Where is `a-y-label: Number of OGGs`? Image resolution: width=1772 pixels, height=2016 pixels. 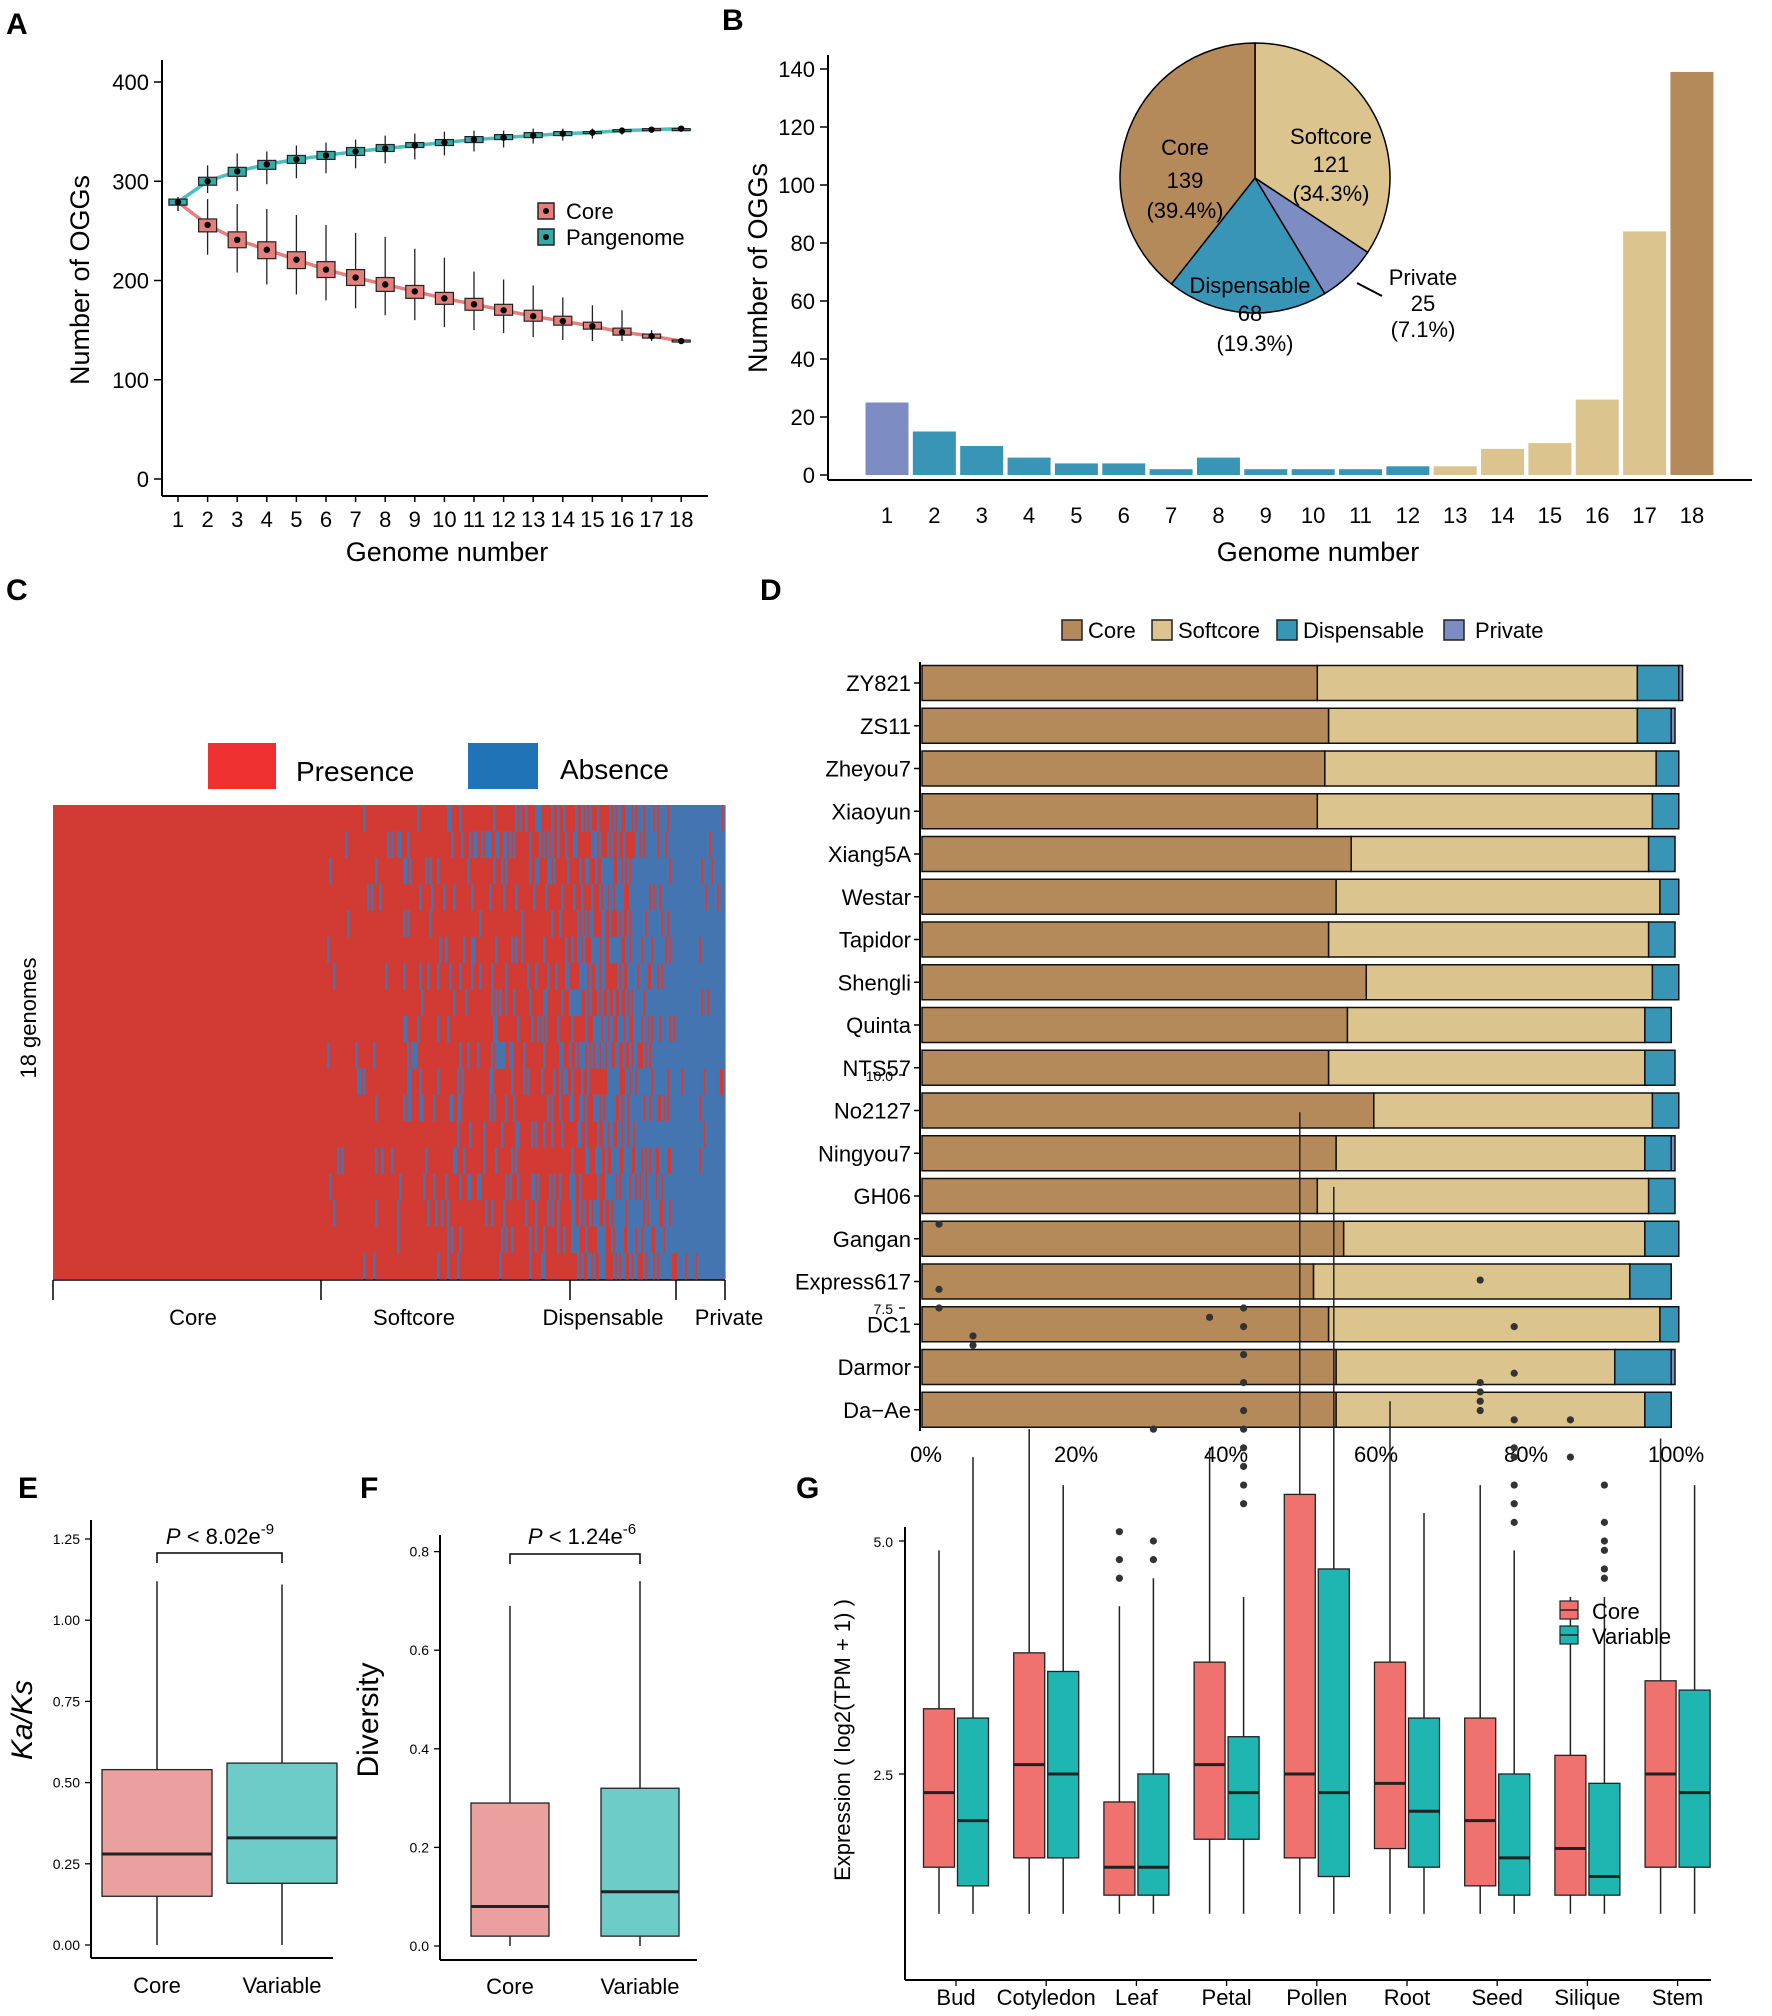
a-y-label: Number of OGGs is located at coordinates (80, 280).